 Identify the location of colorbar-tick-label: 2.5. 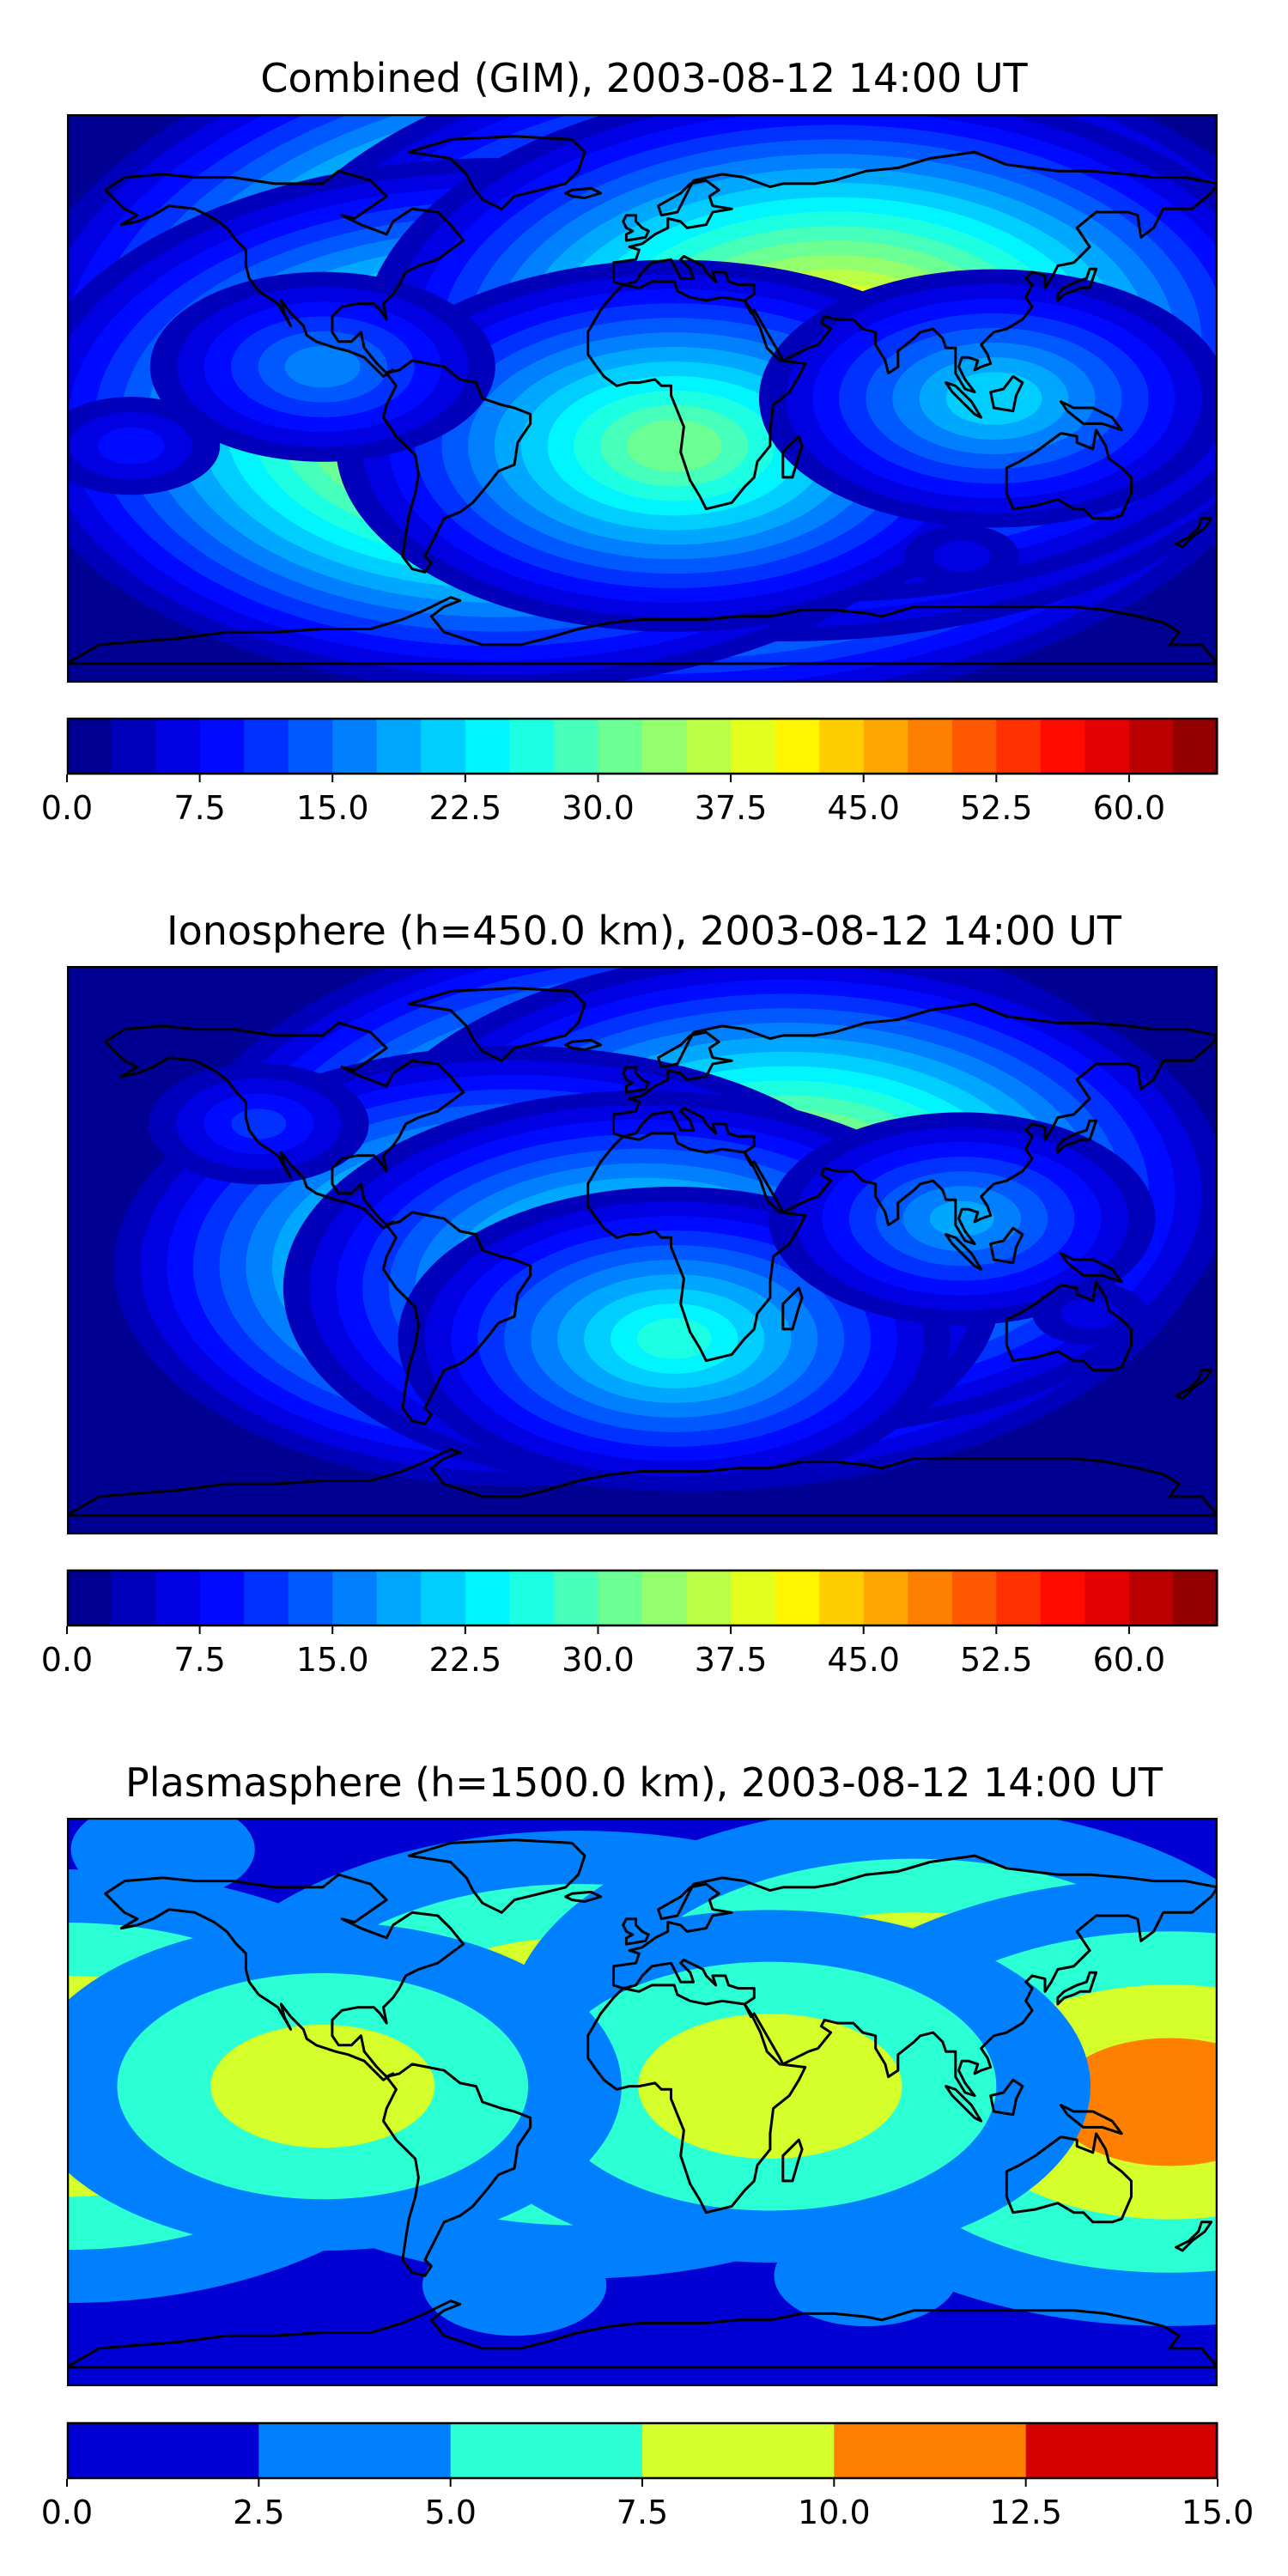
(258, 2513).